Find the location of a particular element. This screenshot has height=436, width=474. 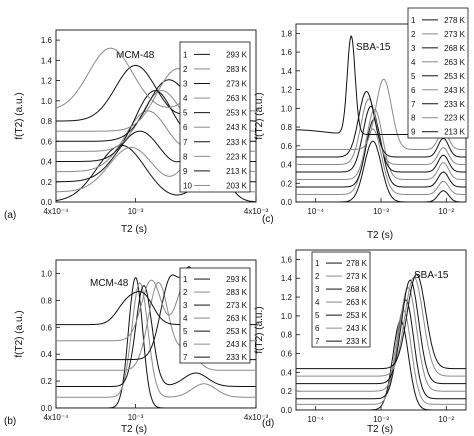

y-tick-label: 1.2 is located at coordinates (287, 90).